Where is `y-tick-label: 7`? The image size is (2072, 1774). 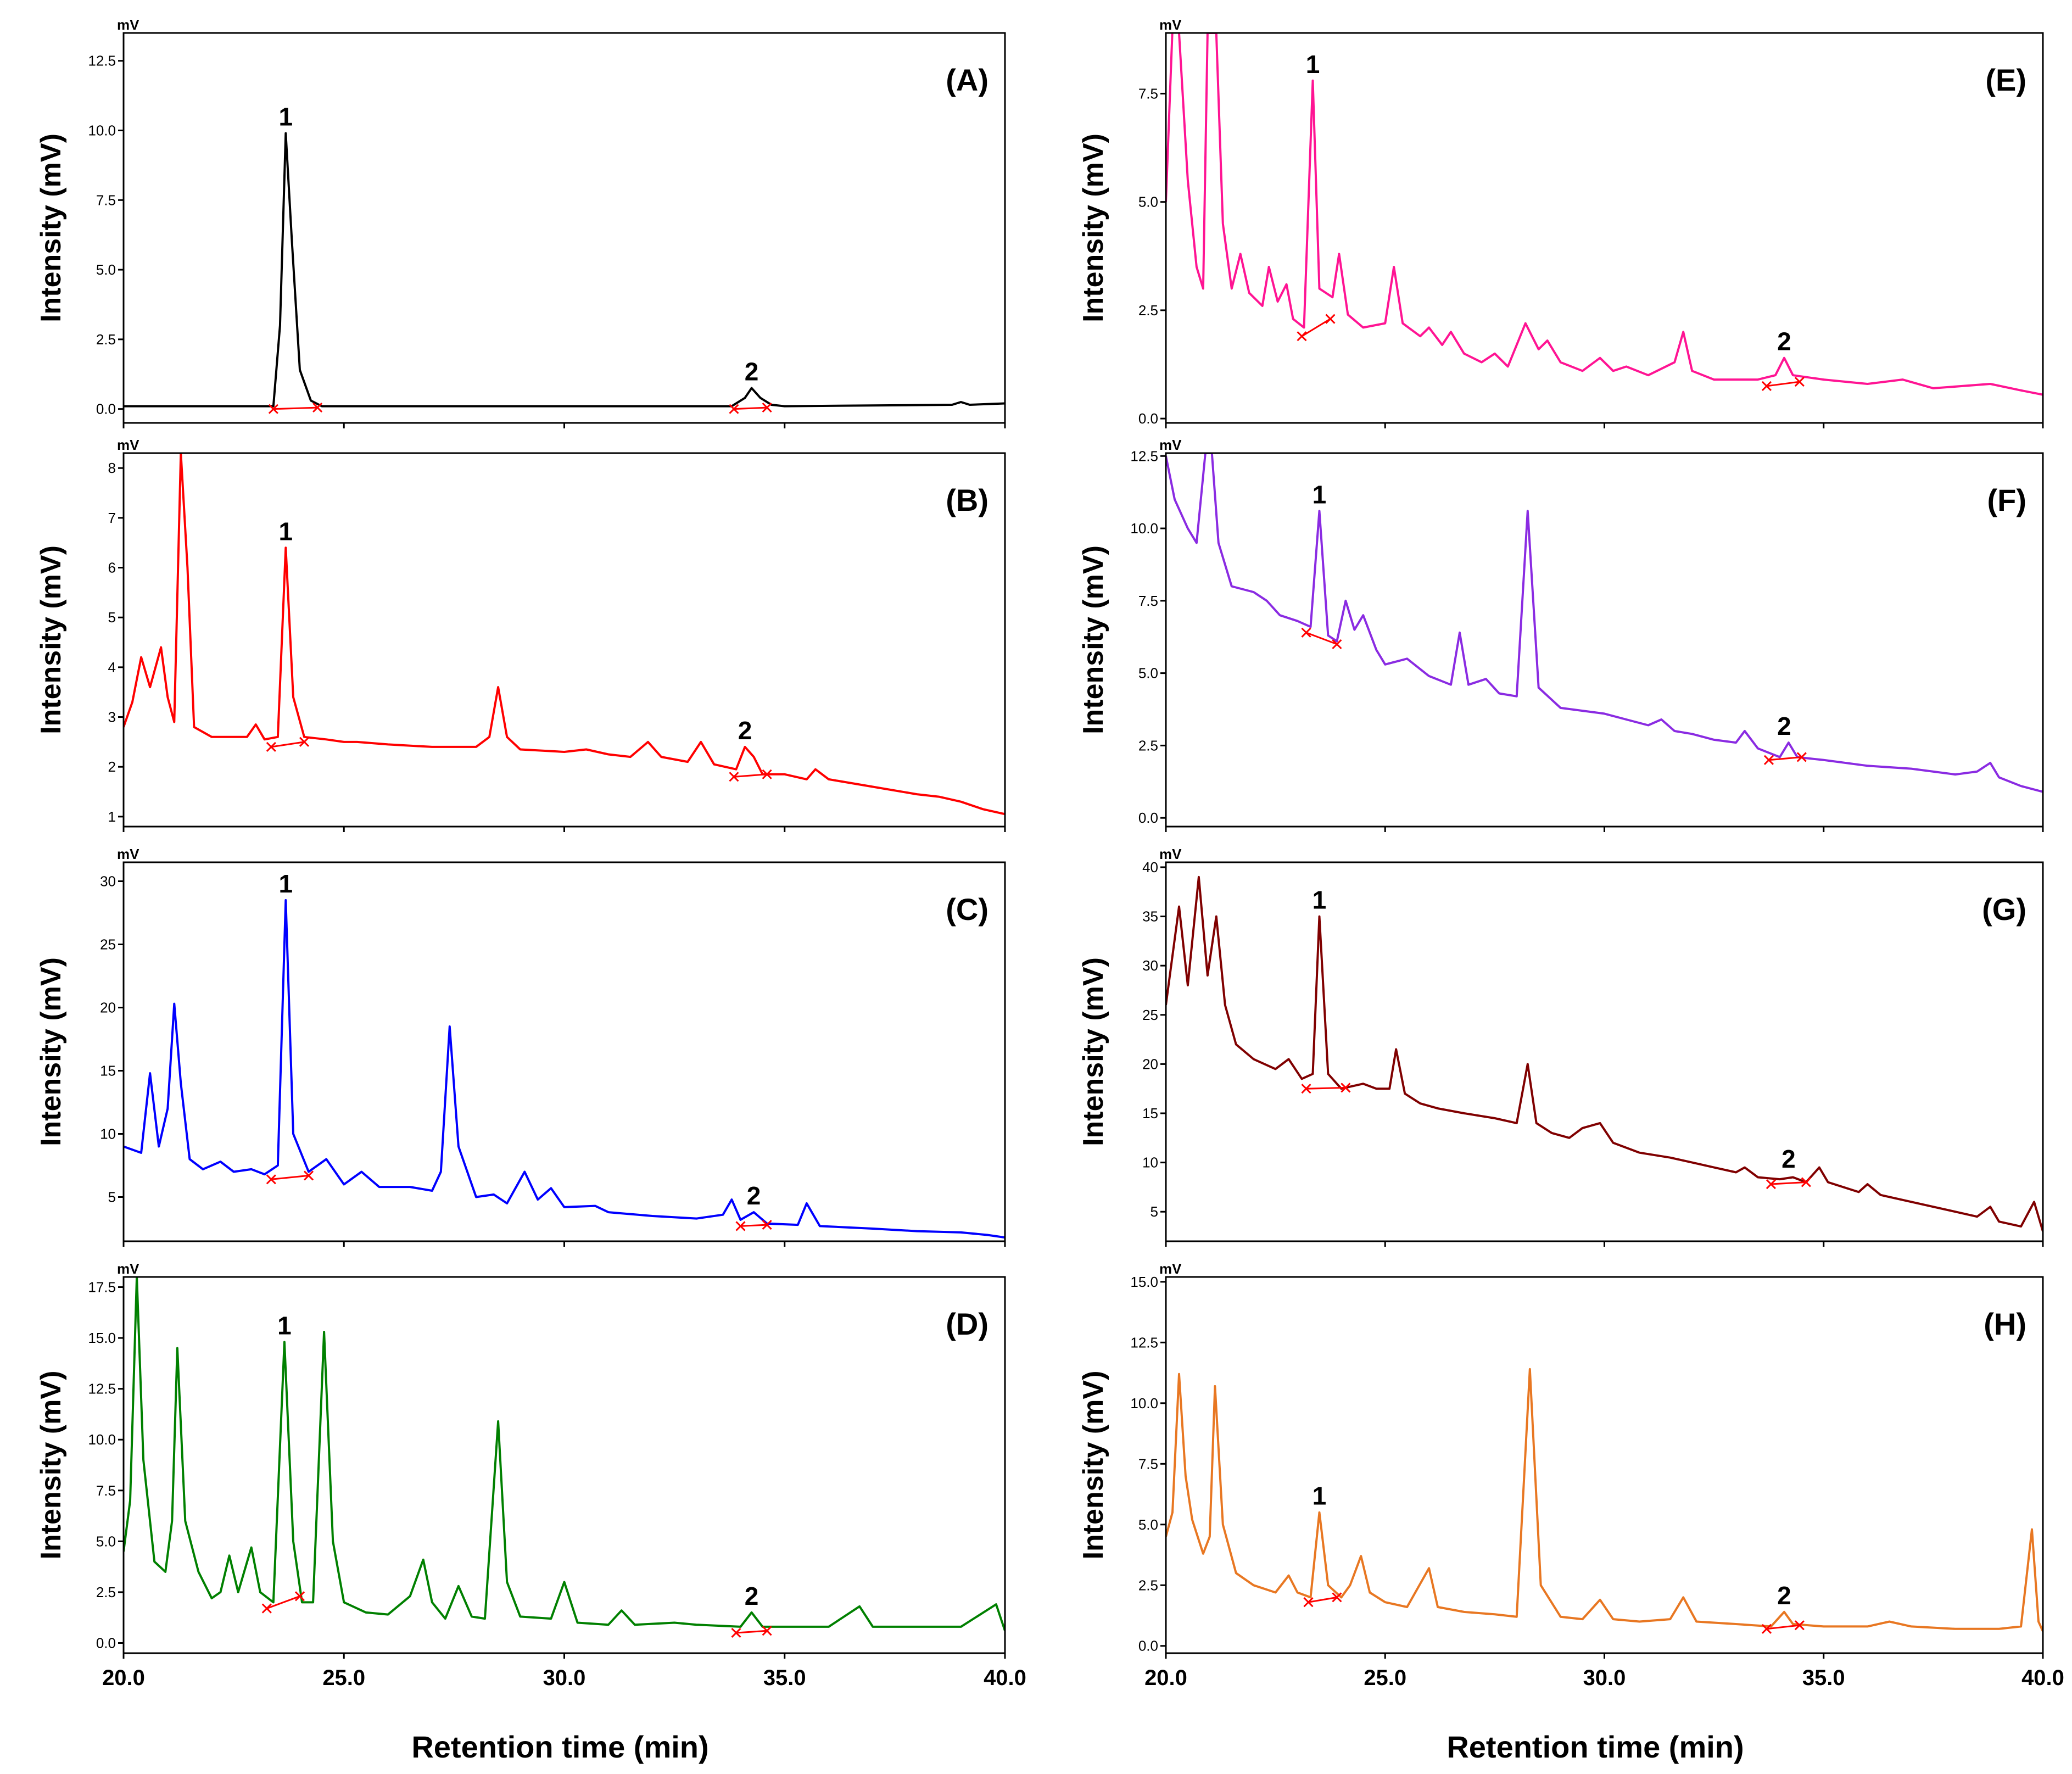
y-tick-label: 7 is located at coordinates (112, 518).